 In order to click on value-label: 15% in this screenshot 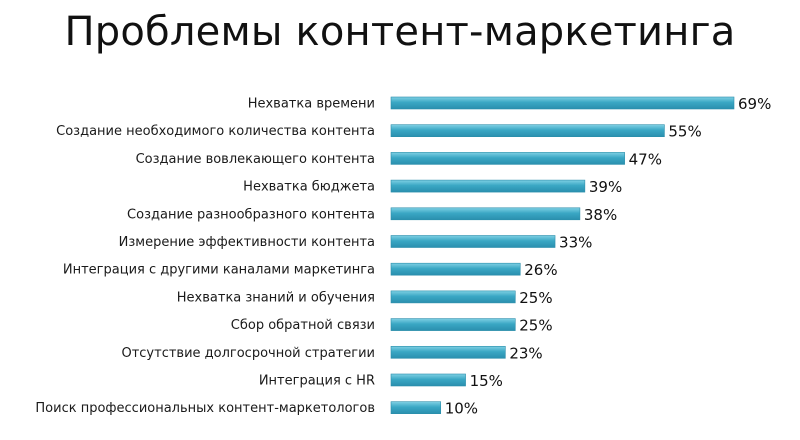, I will do `click(486, 381)`.